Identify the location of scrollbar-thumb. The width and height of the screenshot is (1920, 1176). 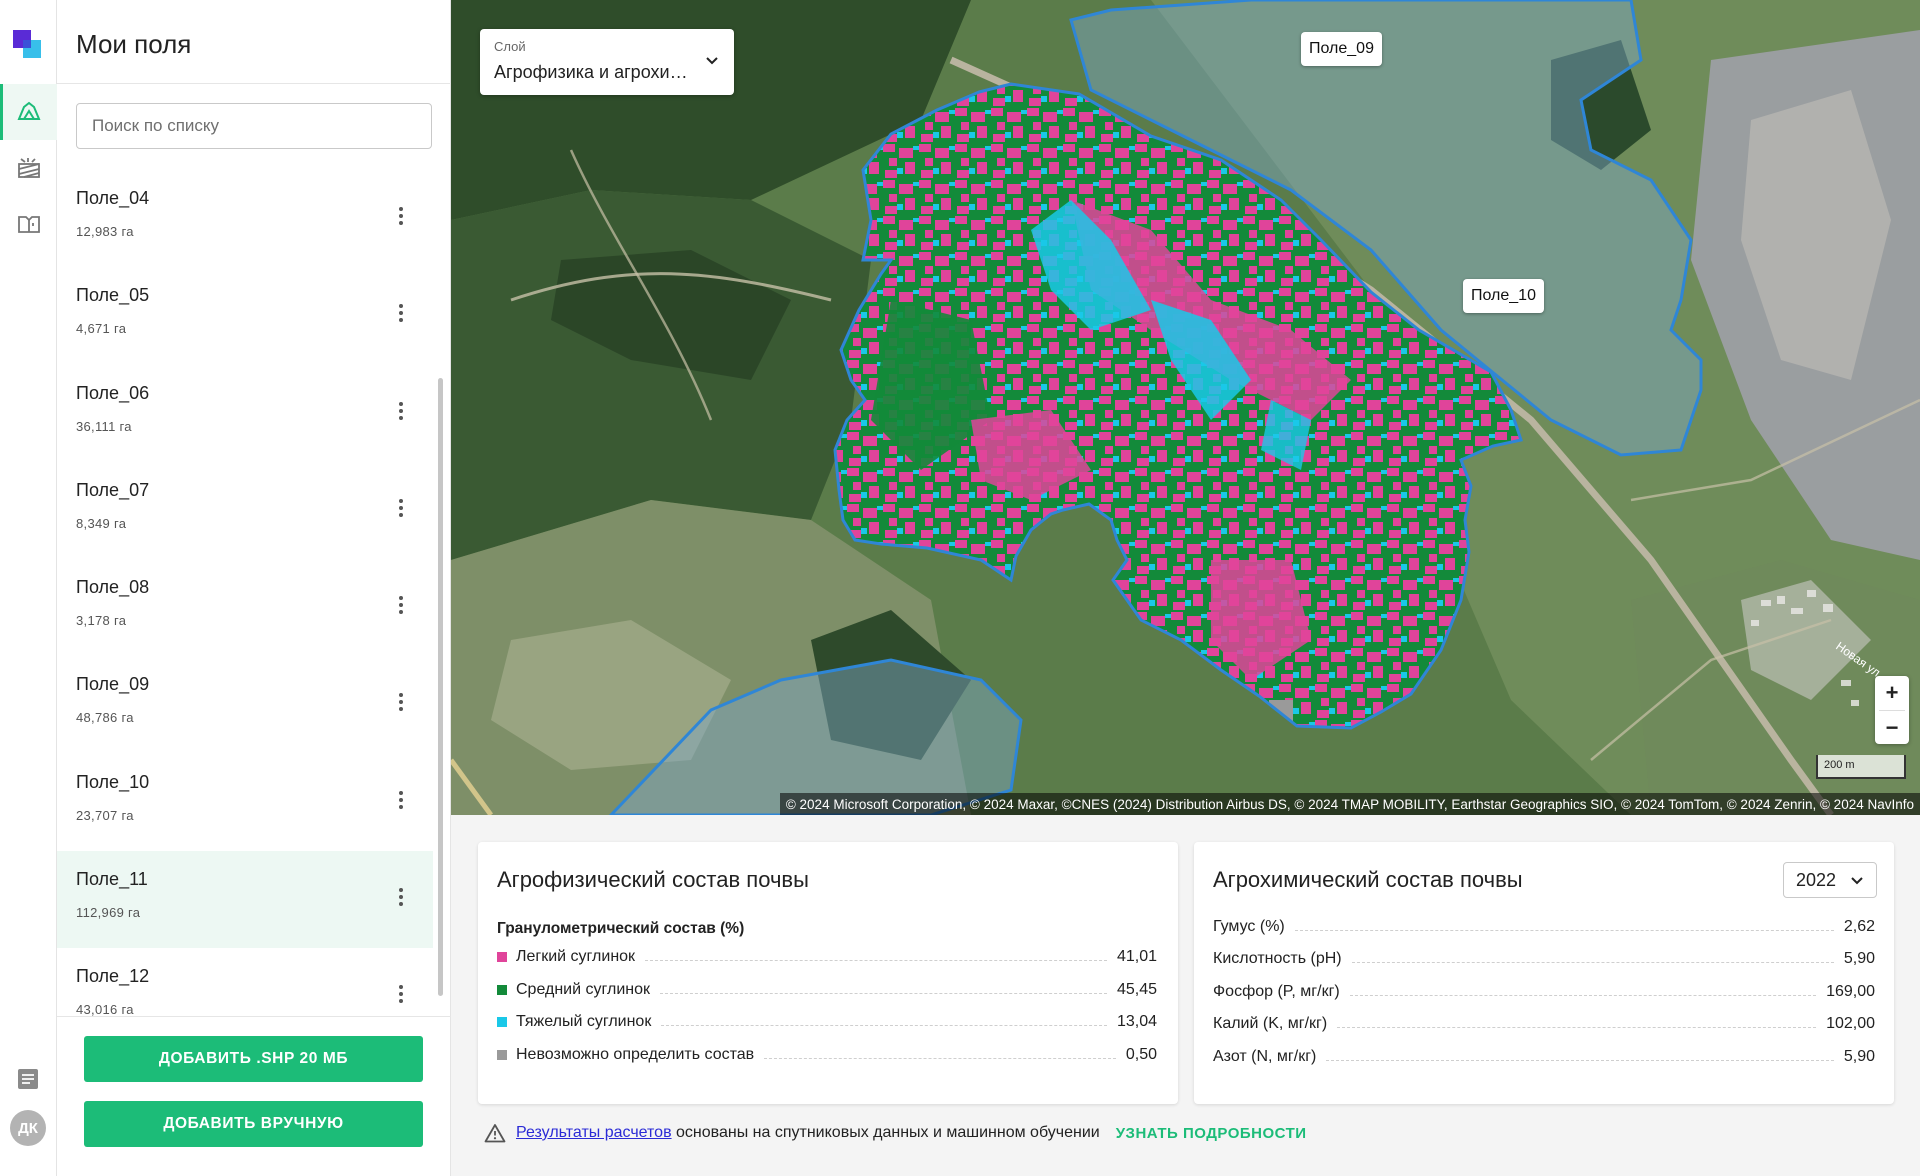
(440, 687).